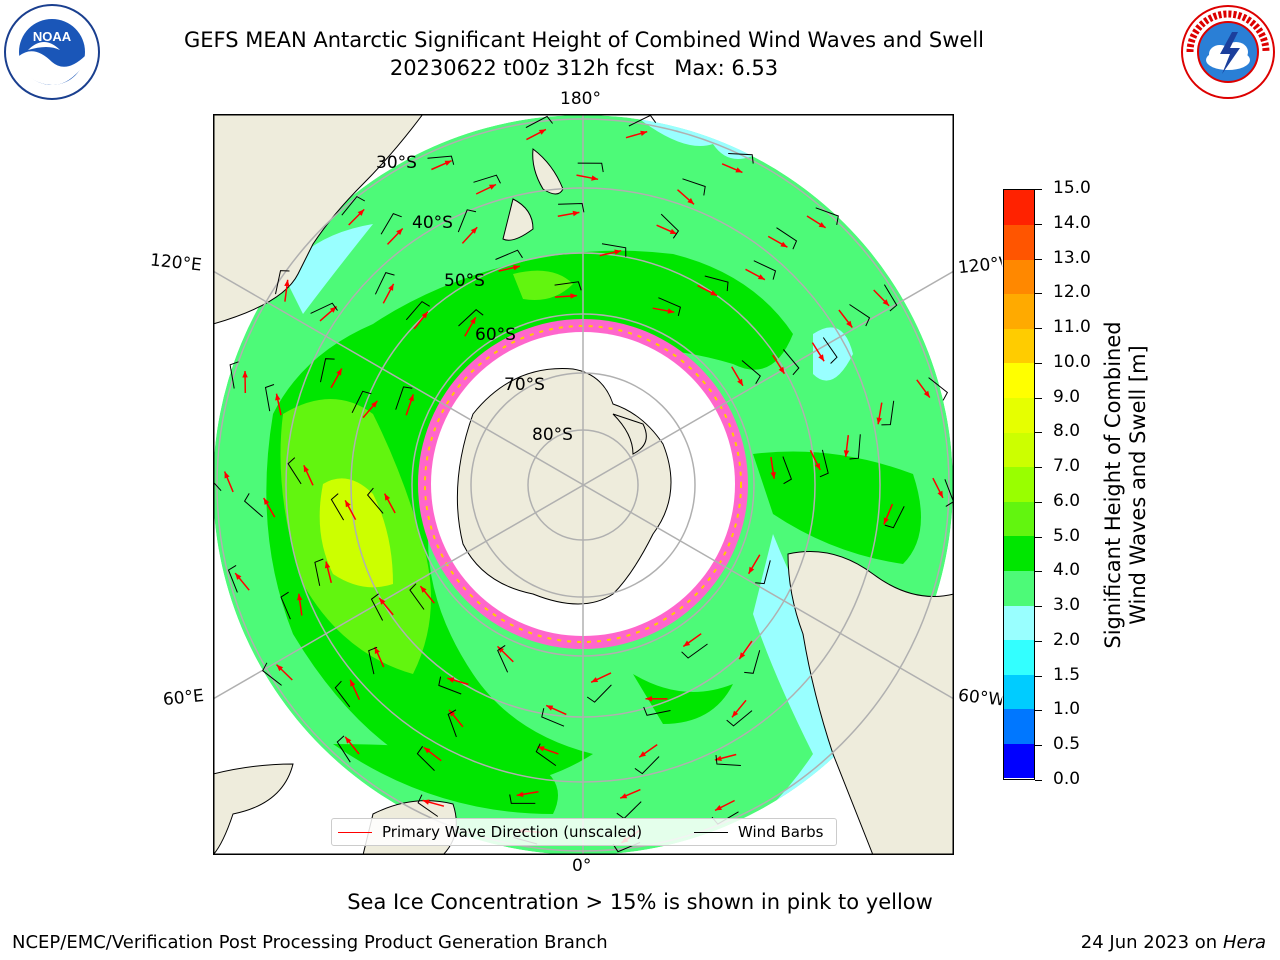 This screenshot has height=960, width=1280. I want to click on colorbar-tick-label: 4.0, so click(1067, 570).